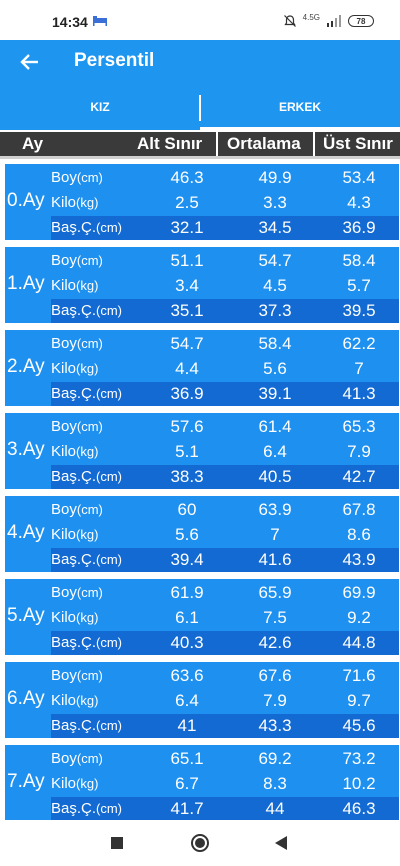 The image size is (400, 866). I want to click on upper-value: 58.4, so click(359, 260).